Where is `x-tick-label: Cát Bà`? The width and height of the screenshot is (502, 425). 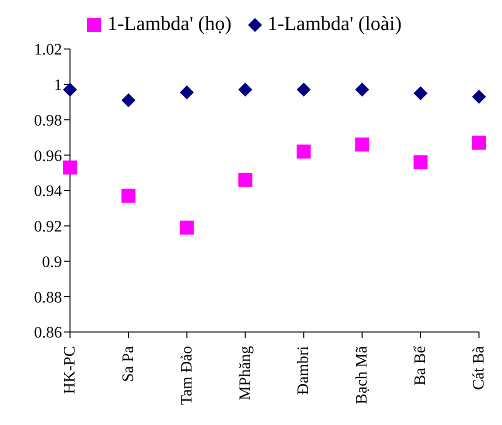
x-tick-label: Cát Bà is located at coordinates (479, 368).